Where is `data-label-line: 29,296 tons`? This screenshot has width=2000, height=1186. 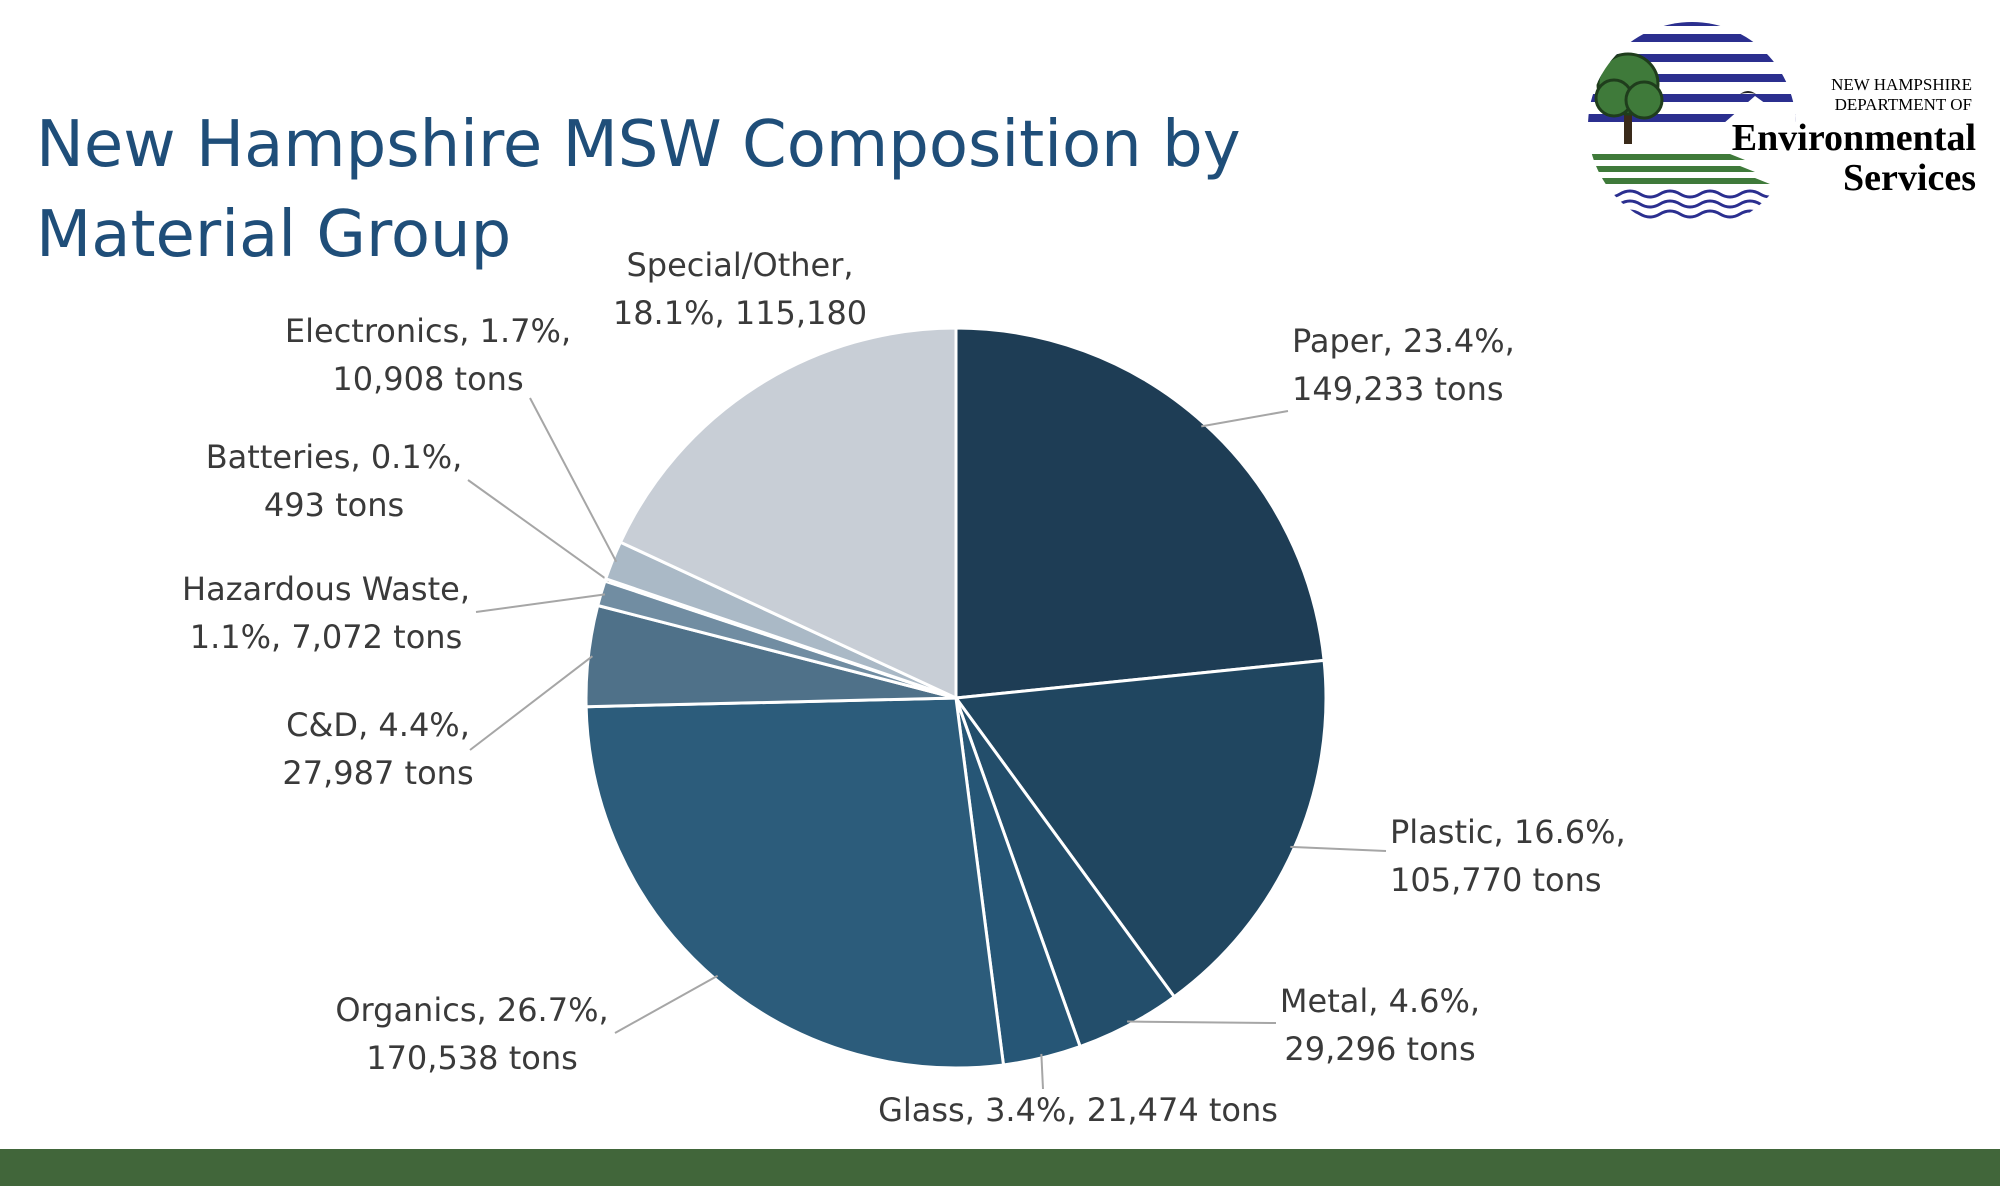
data-label-line: 29,296 tons is located at coordinates (1379, 1049).